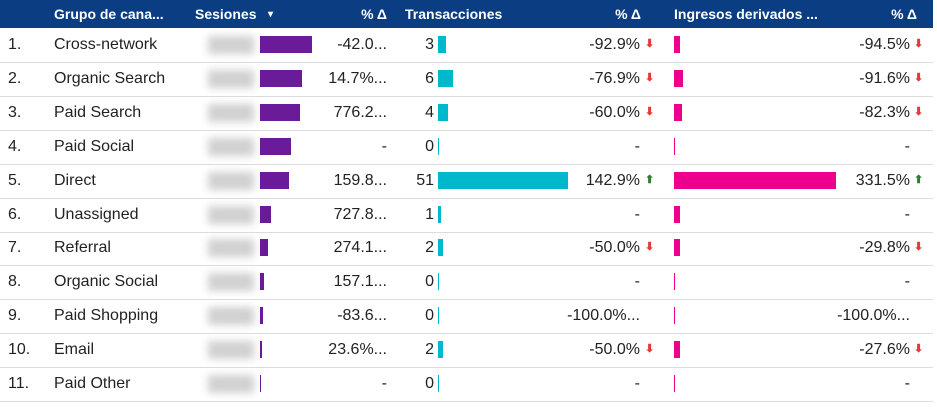  I want to click on row-index: 6., so click(15, 214).